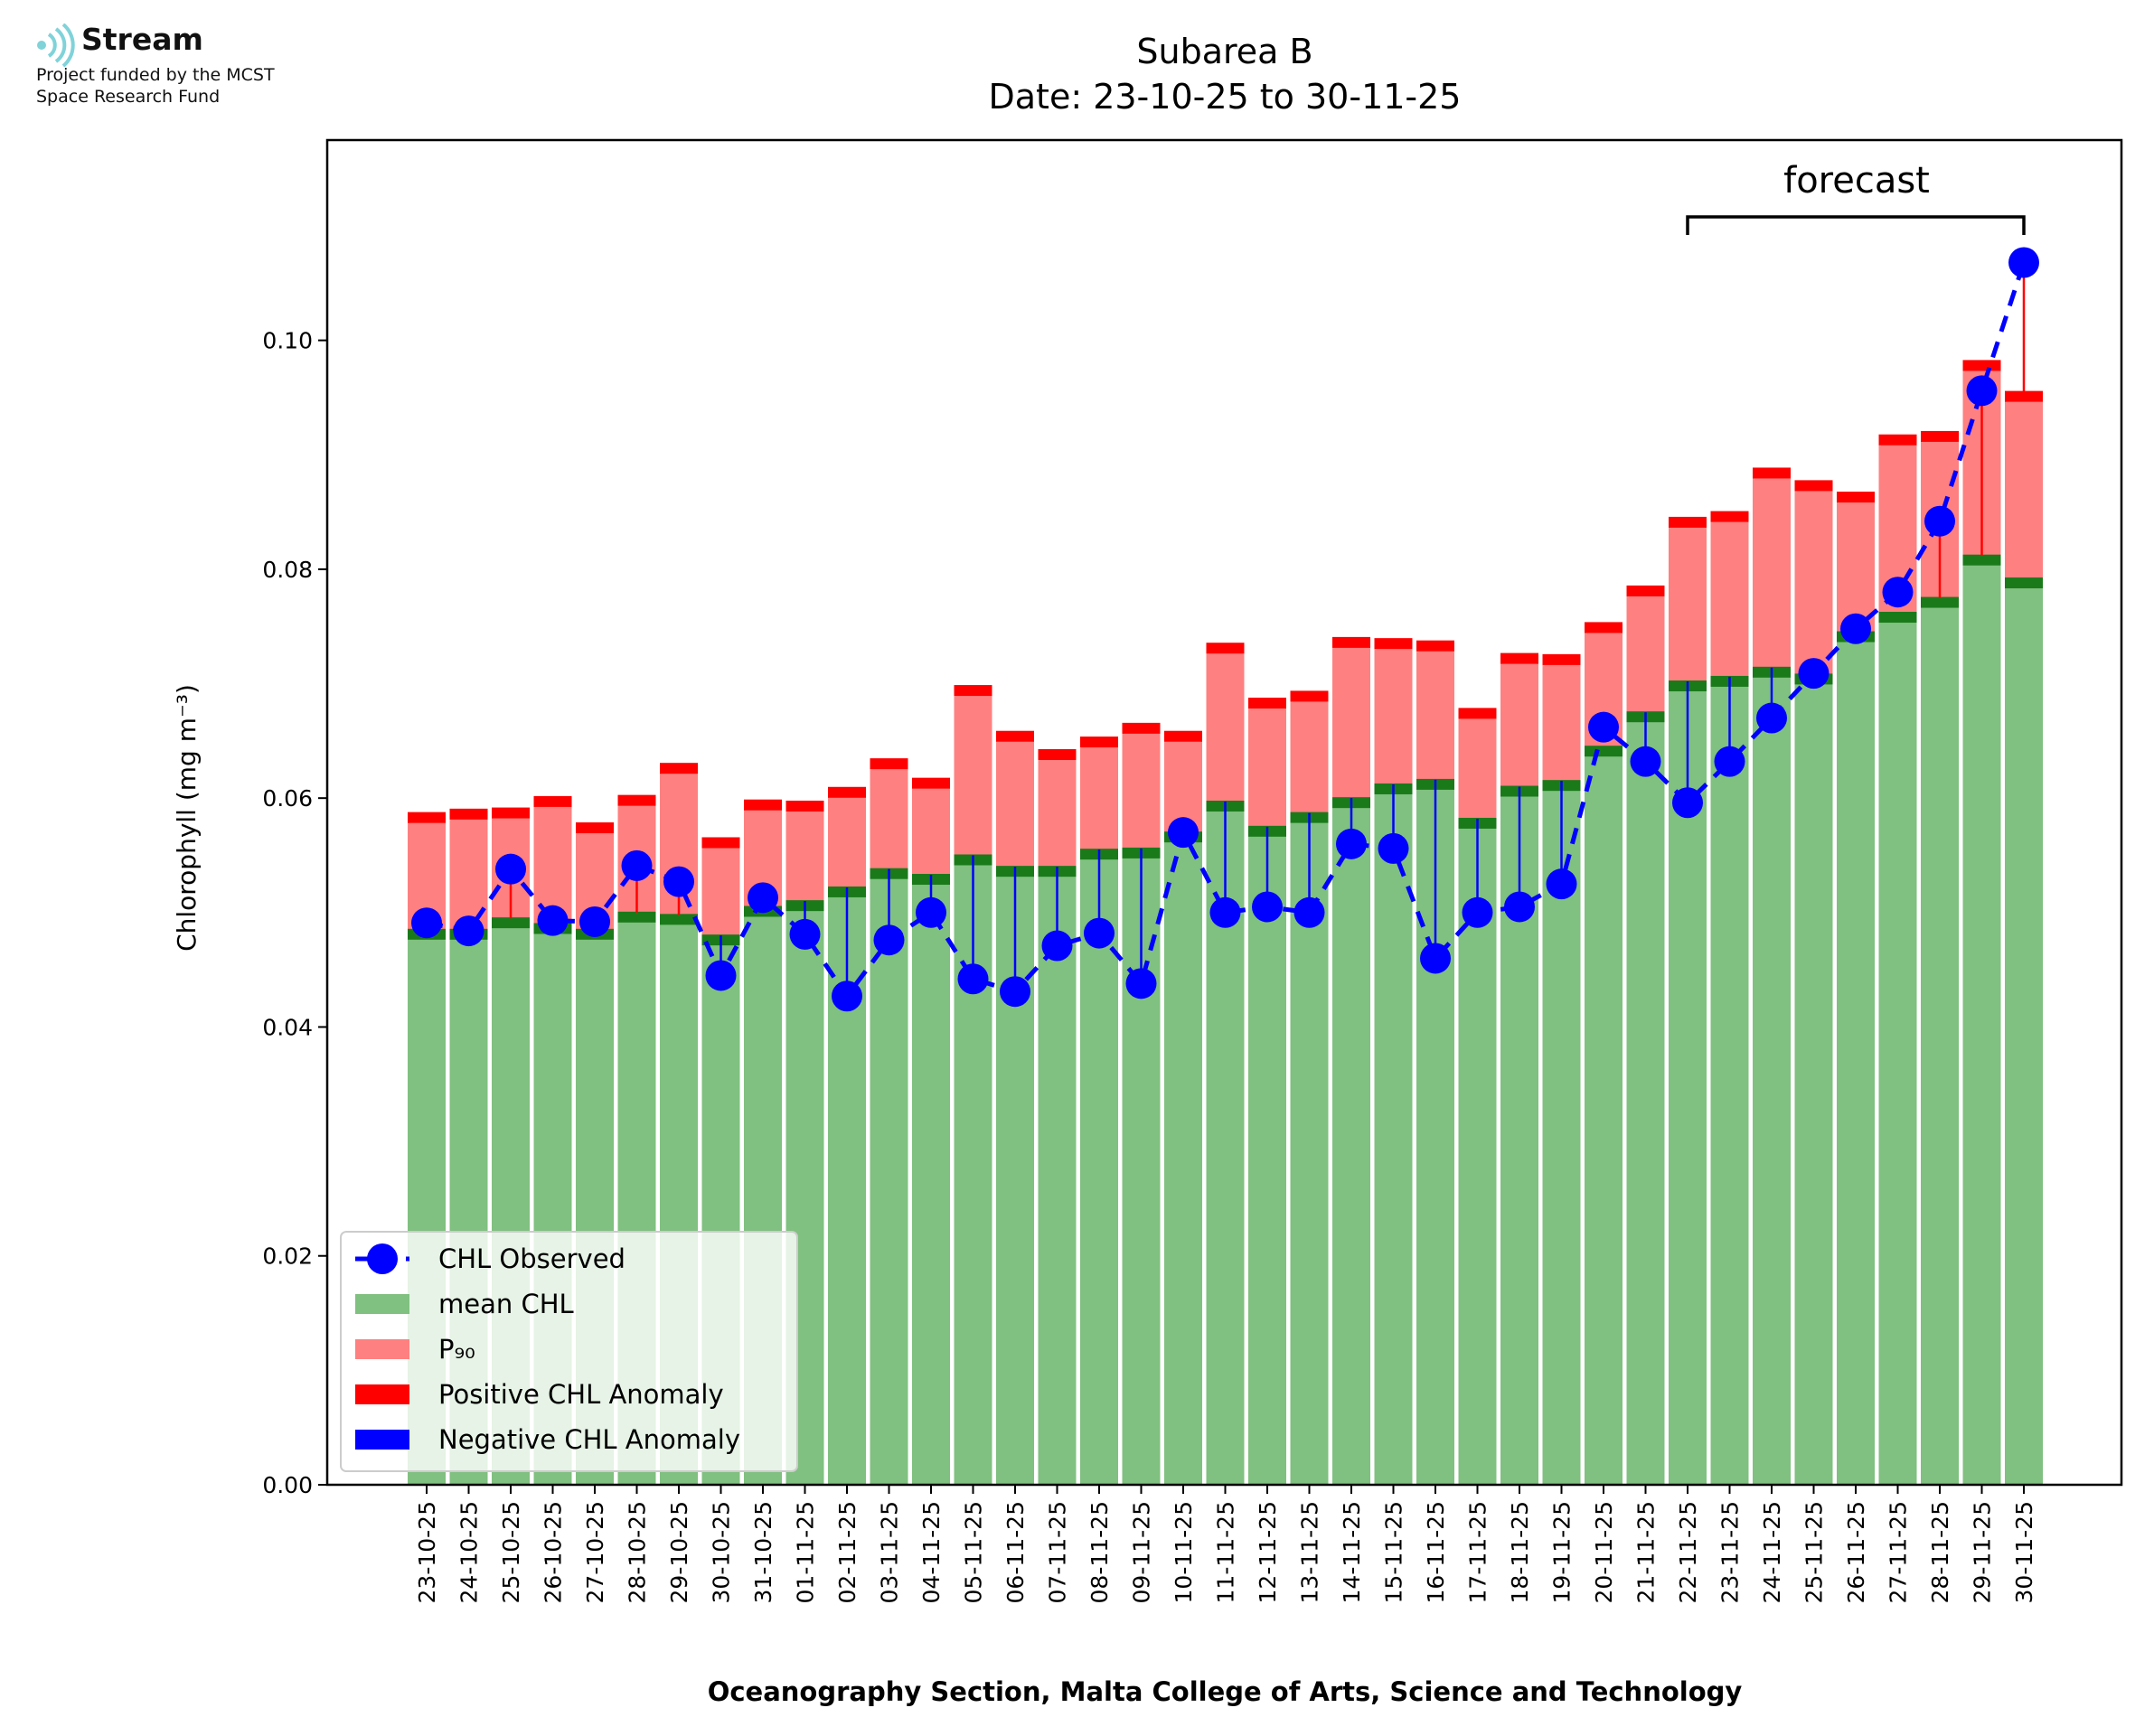 Image resolution: width=2154 pixels, height=1736 pixels. I want to click on x-tick-label: 21-11-25, so click(1646, 1552).